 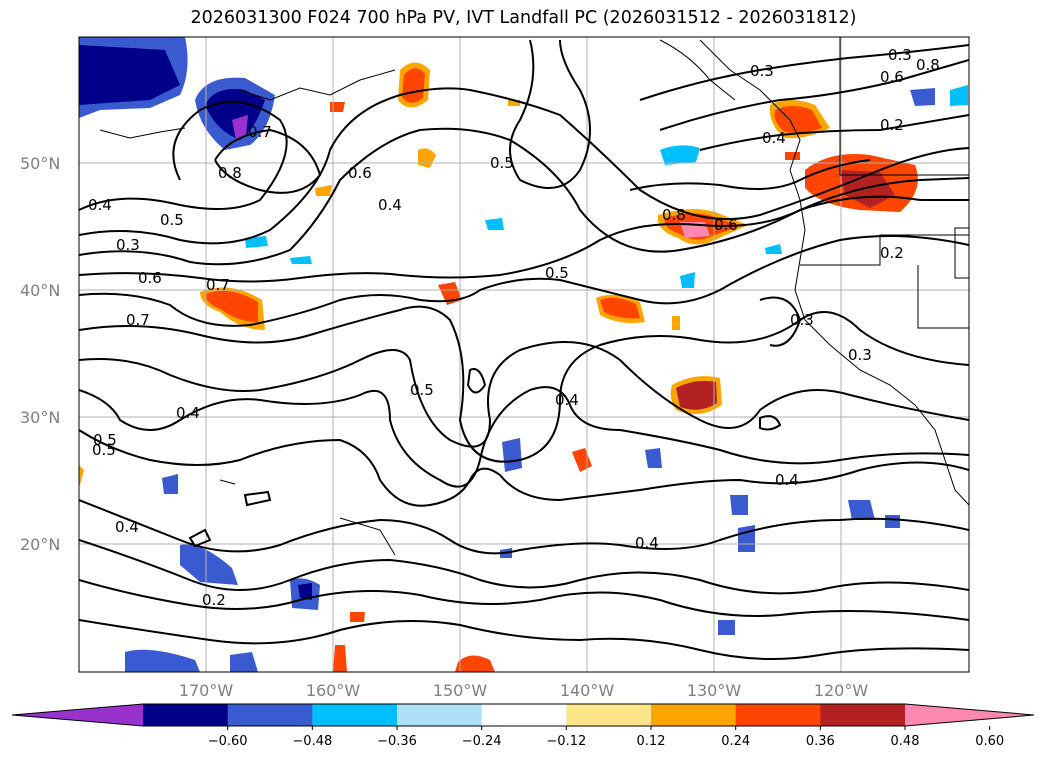 I want to click on colorbar-extend-min, so click(x=77, y=715).